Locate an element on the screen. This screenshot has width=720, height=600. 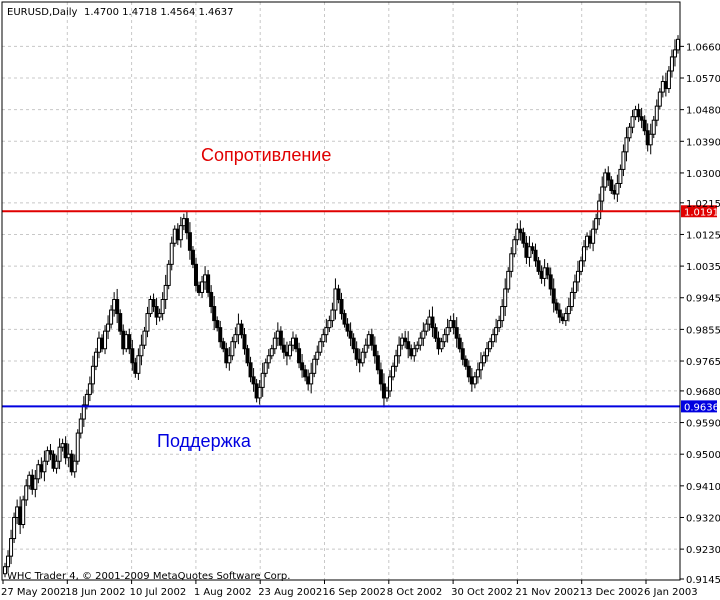
resistance-price-label: 1.0191 is located at coordinates (701, 212).